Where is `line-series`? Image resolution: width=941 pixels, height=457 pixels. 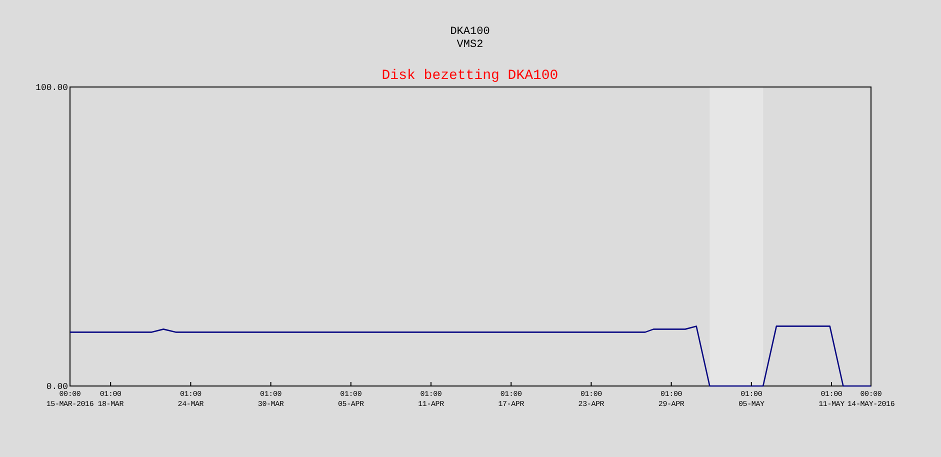
line-series is located at coordinates (470, 356).